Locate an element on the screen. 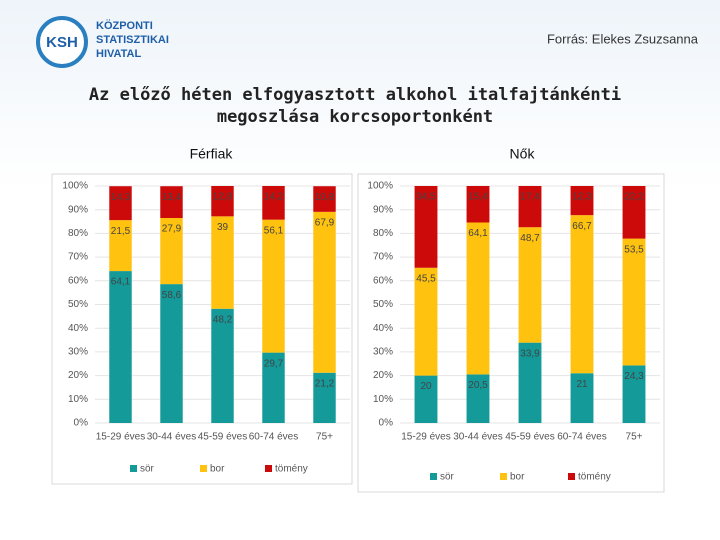  chart-title: Férfiak is located at coordinates (212, 154).